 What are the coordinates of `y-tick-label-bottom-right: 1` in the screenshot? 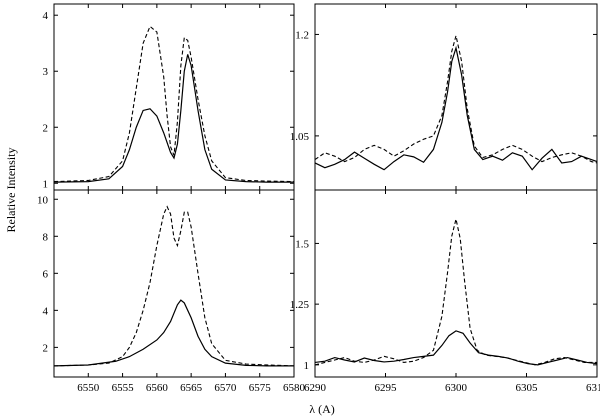 It's located at (307, 366).